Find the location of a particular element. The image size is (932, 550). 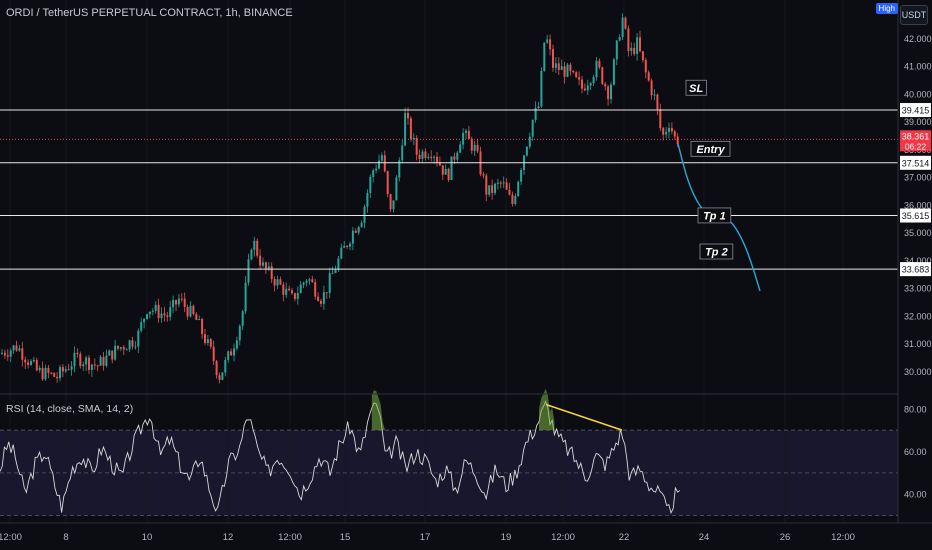

annotation-tp-2: Tp 2 is located at coordinates (716, 253).